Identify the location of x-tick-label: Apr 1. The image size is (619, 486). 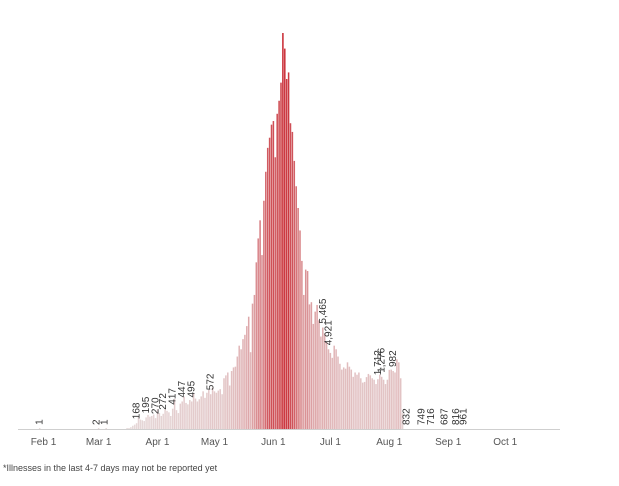
(158, 442).